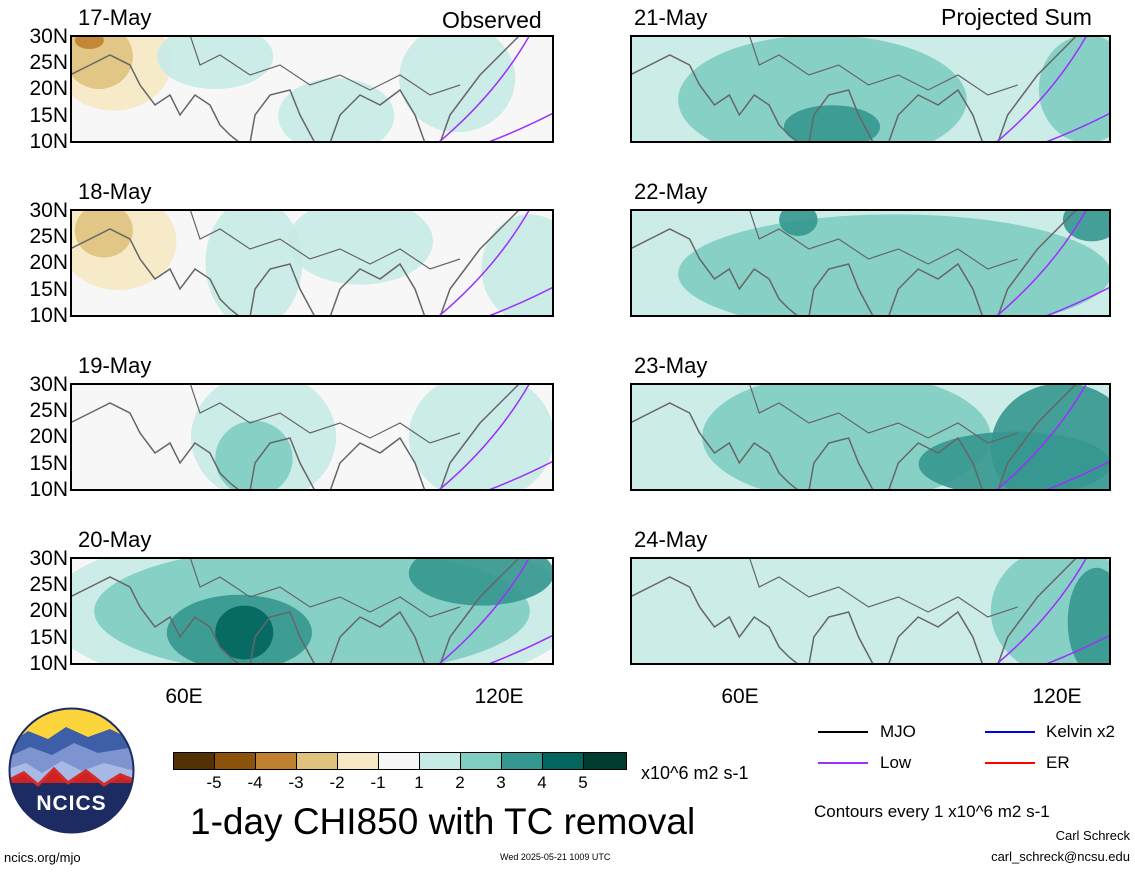 The height and width of the screenshot is (872, 1135). Describe the element at coordinates (583, 782) in the screenshot. I see `colorbar-tick-label: 5` at that location.